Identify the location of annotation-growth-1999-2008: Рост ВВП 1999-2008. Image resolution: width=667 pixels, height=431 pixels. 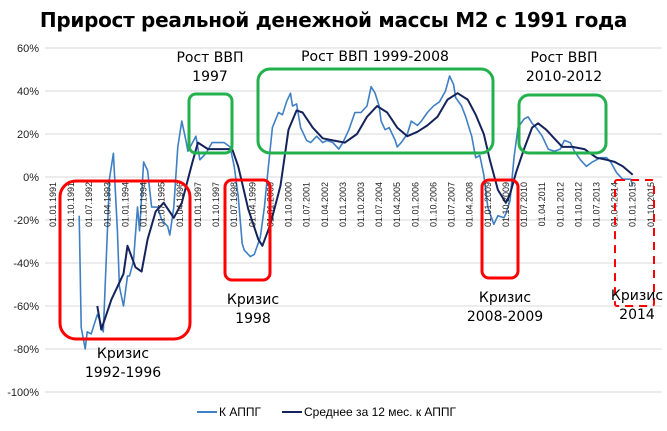
(375, 57).